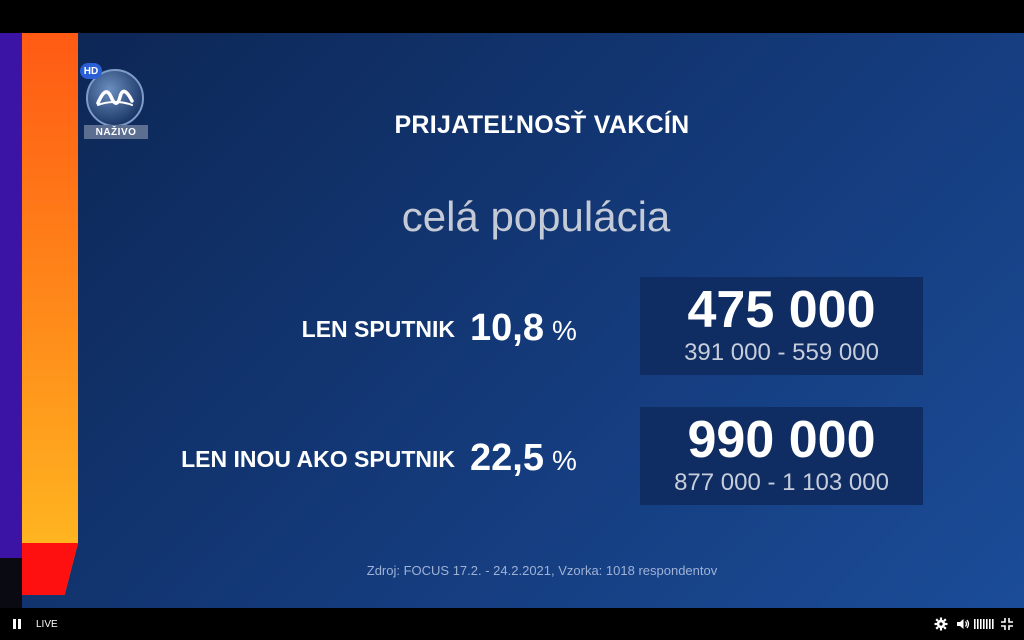  I want to click on live-label: LIVE, so click(47, 624).